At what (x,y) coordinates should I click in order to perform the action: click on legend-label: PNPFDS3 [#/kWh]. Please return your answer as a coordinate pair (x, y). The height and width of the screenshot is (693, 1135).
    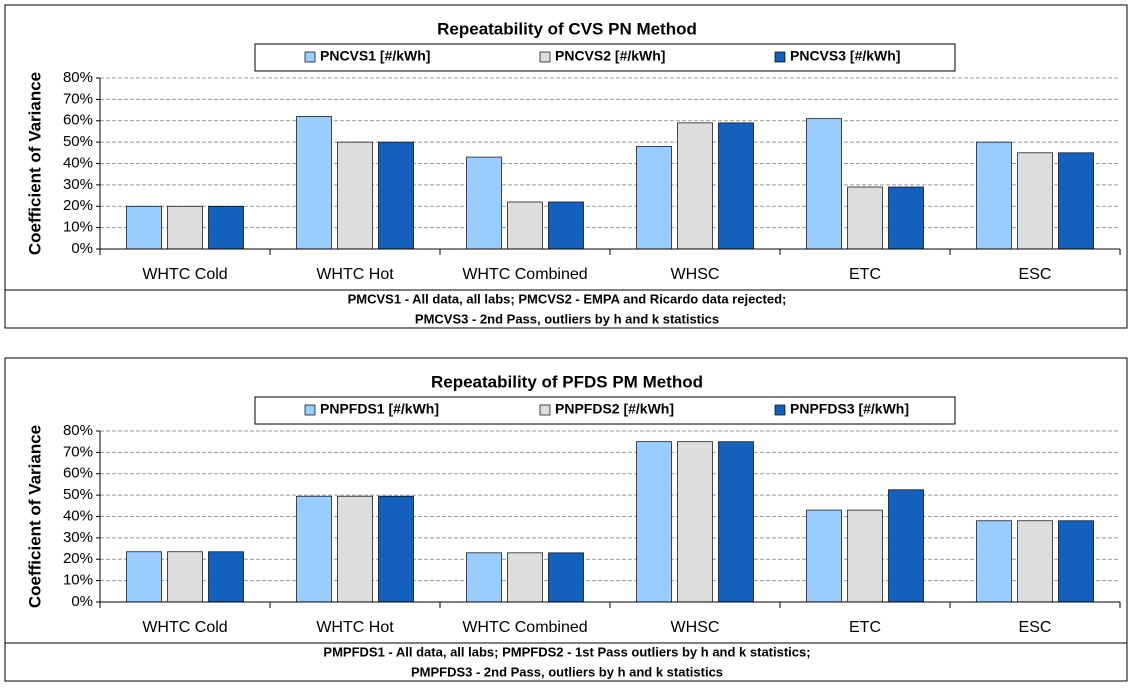
    Looking at the image, I should click on (849, 409).